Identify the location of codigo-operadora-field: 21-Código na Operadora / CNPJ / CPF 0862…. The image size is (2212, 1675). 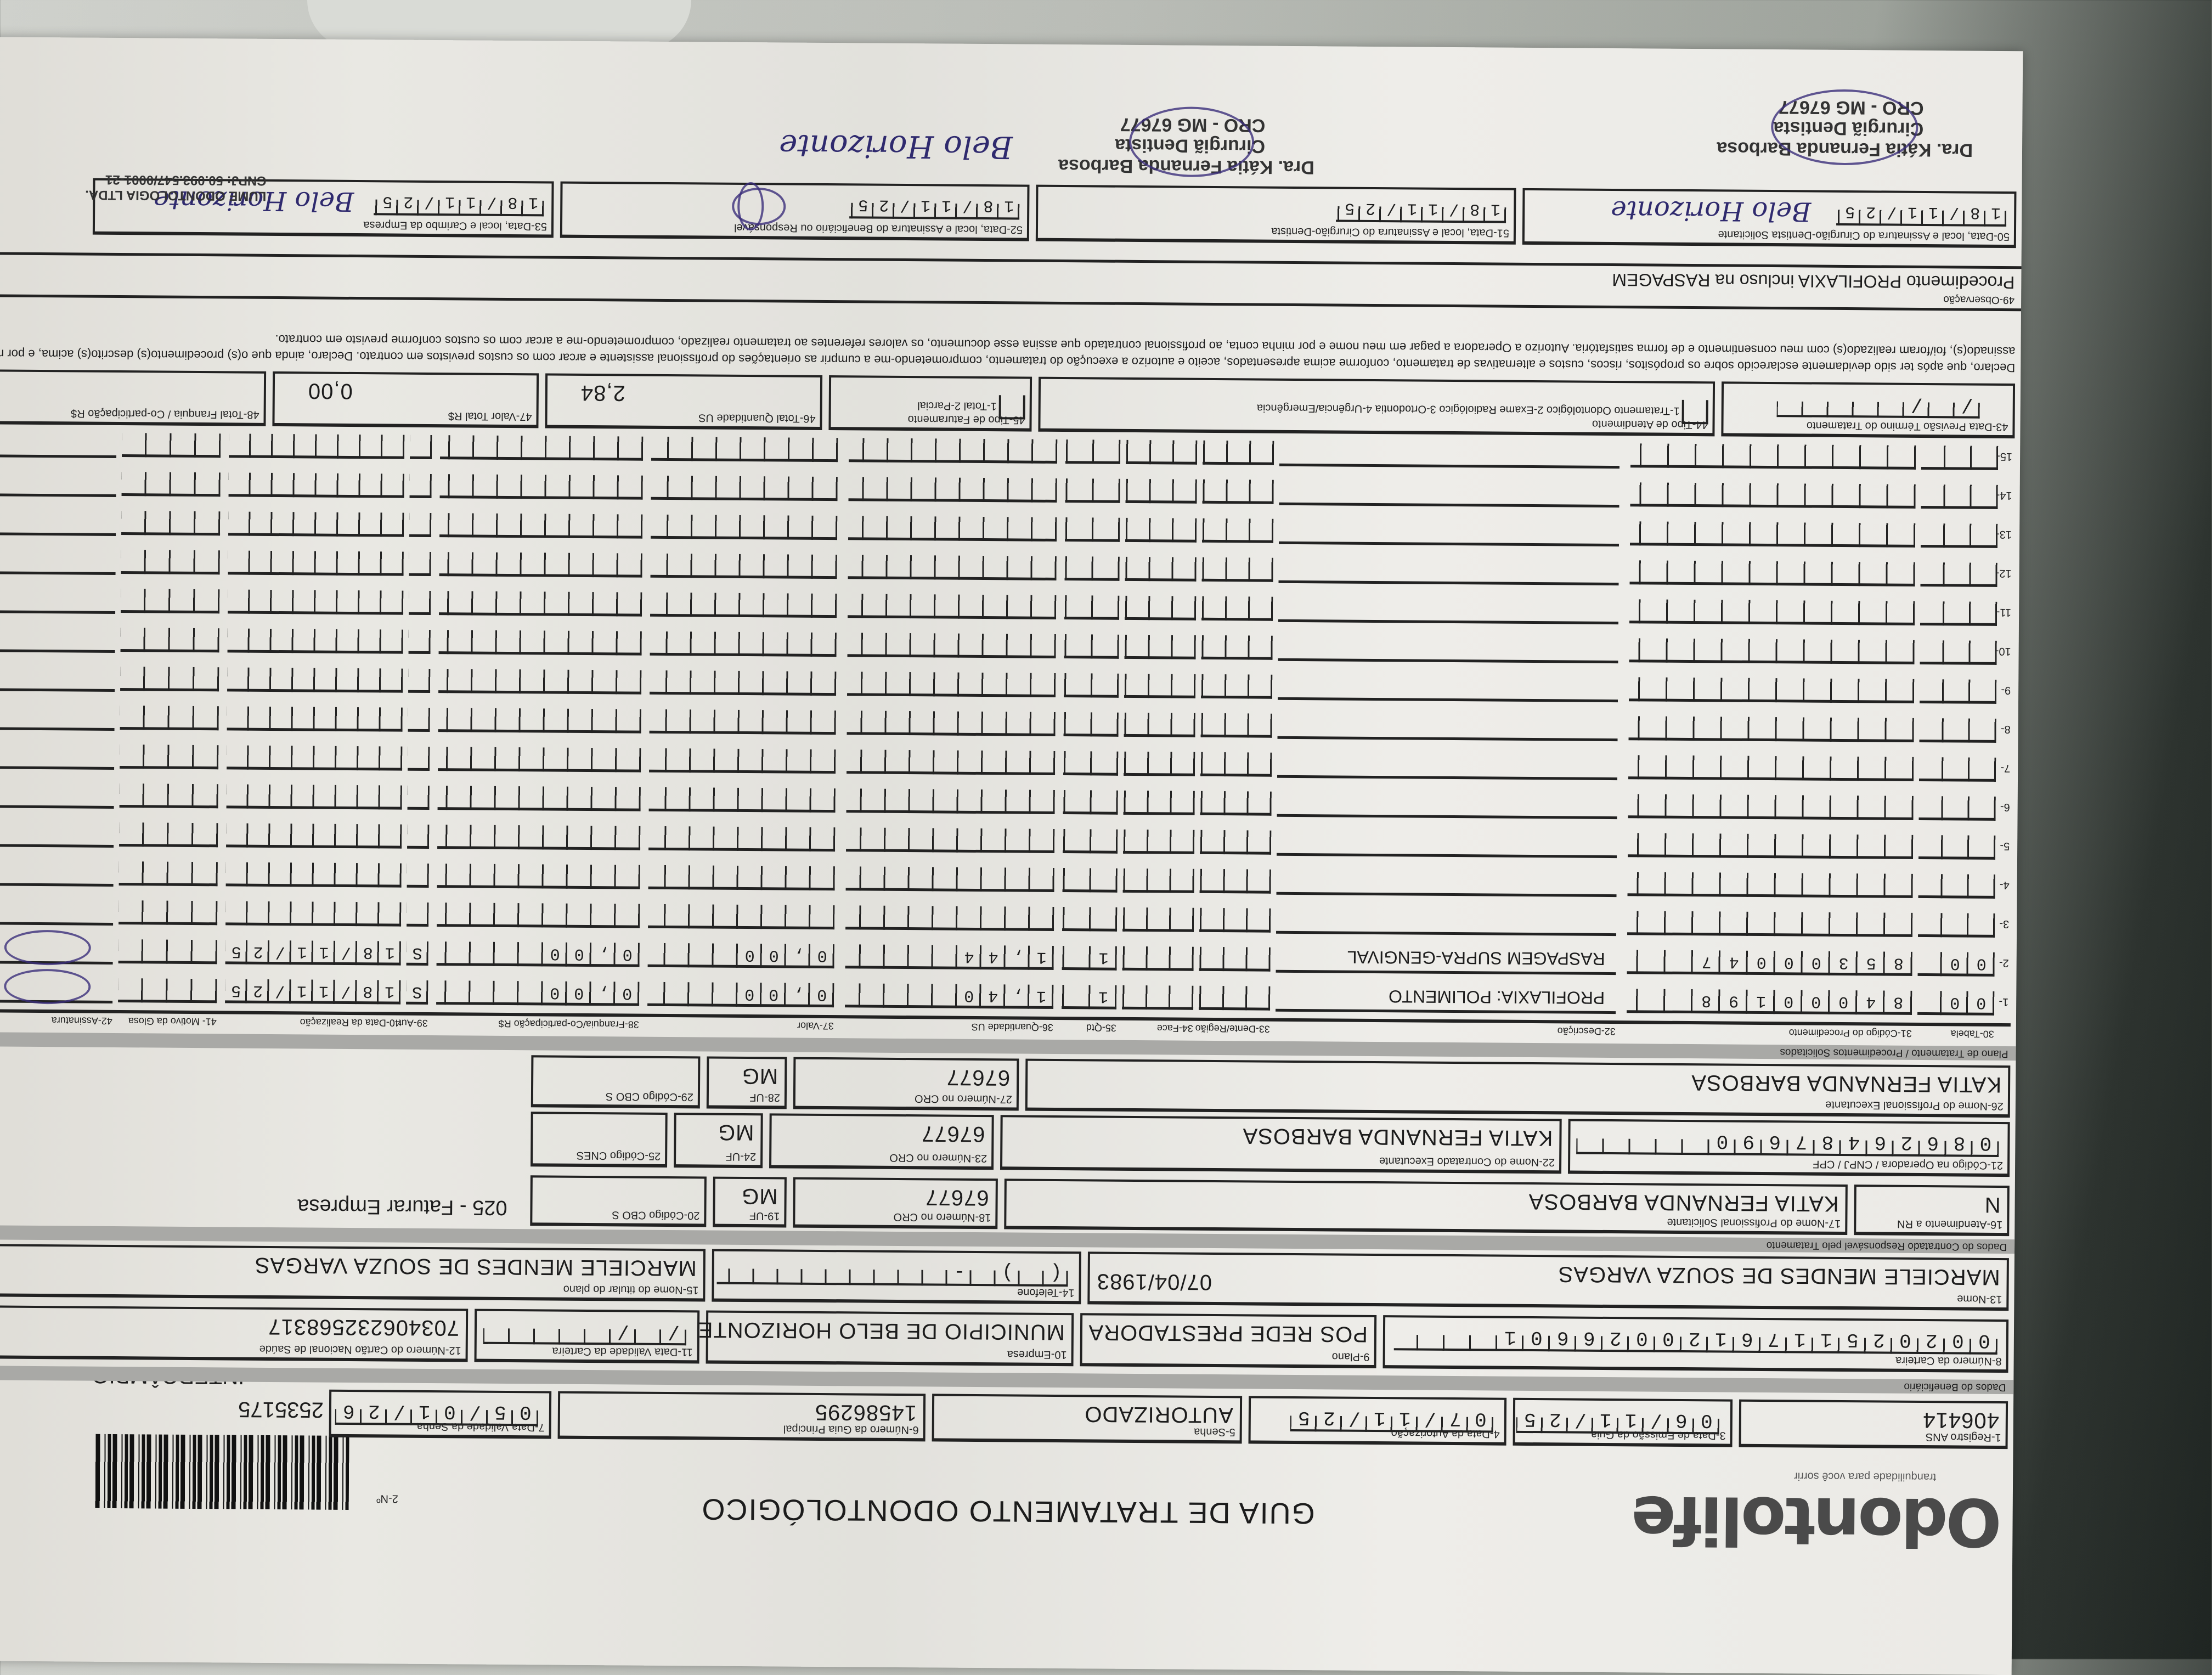
(1788, 1148).